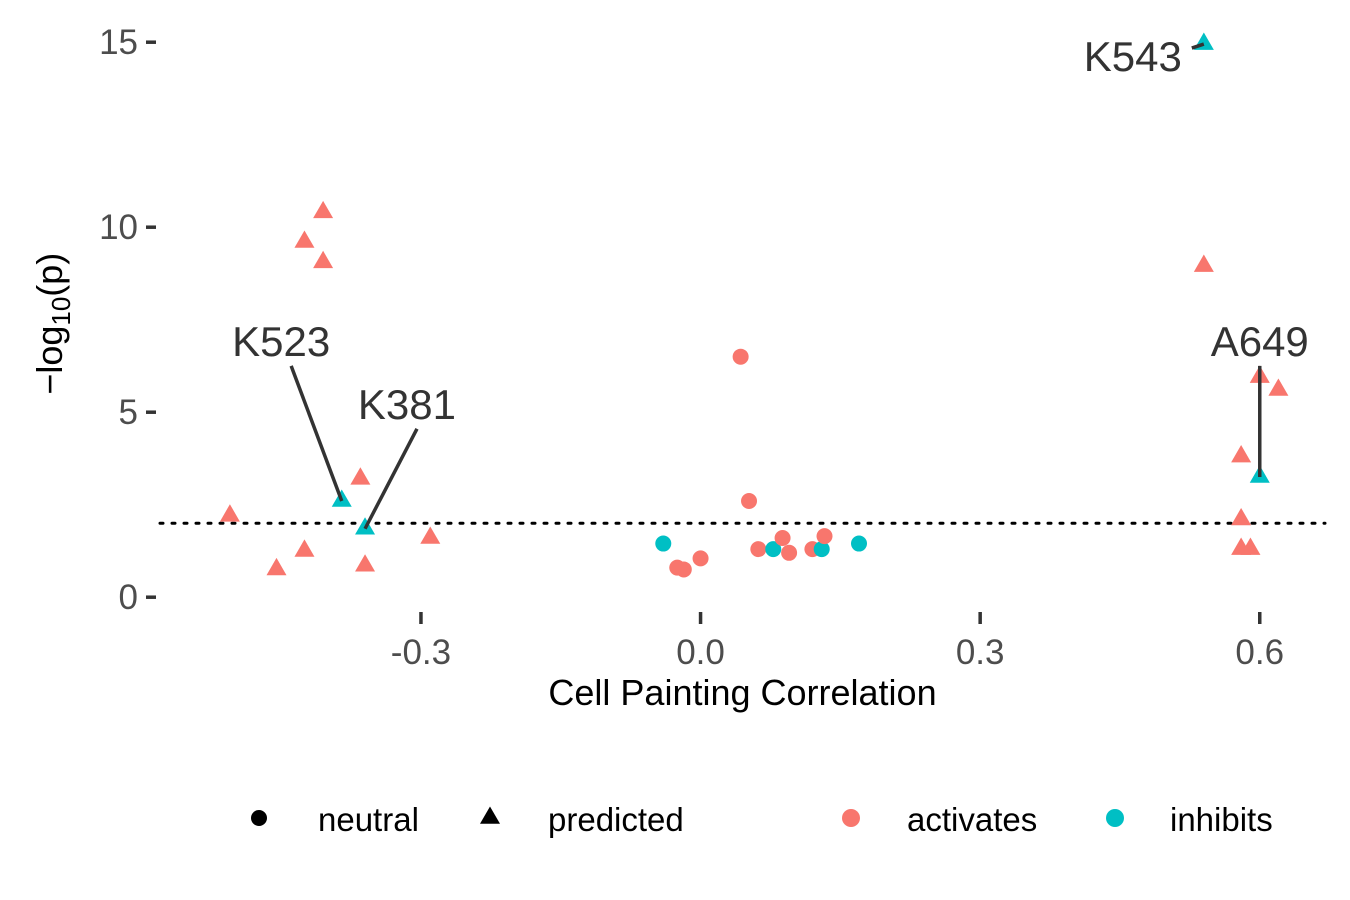  Describe the element at coordinates (972, 819) in the screenshot. I see `legend-label: activates` at that location.